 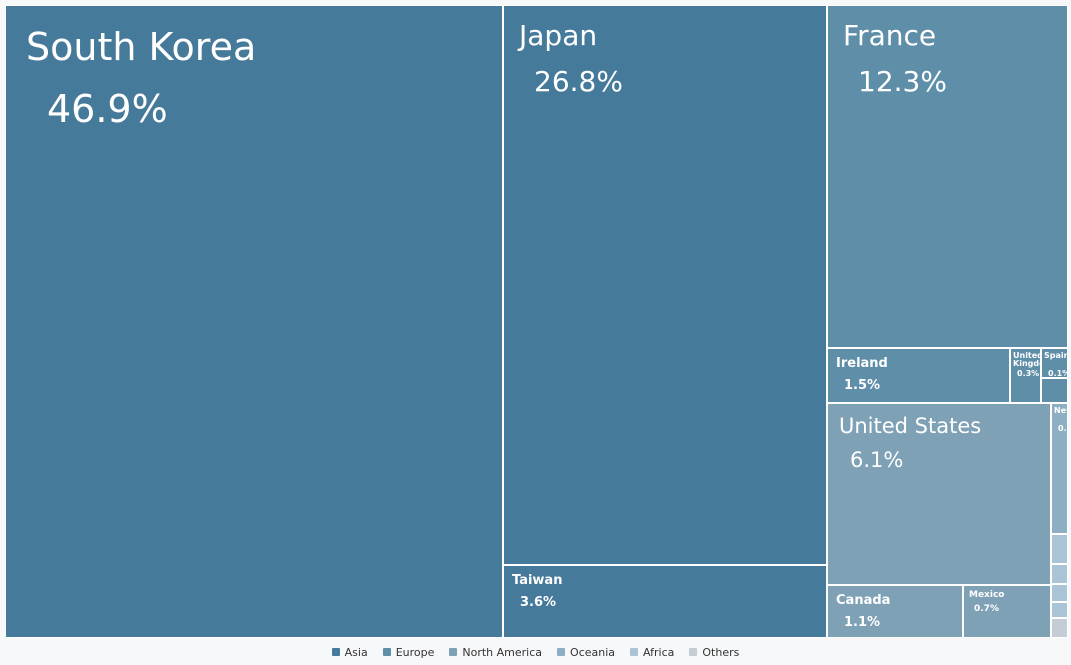 I want to click on tile-label: Mexico, so click(x=987, y=595).